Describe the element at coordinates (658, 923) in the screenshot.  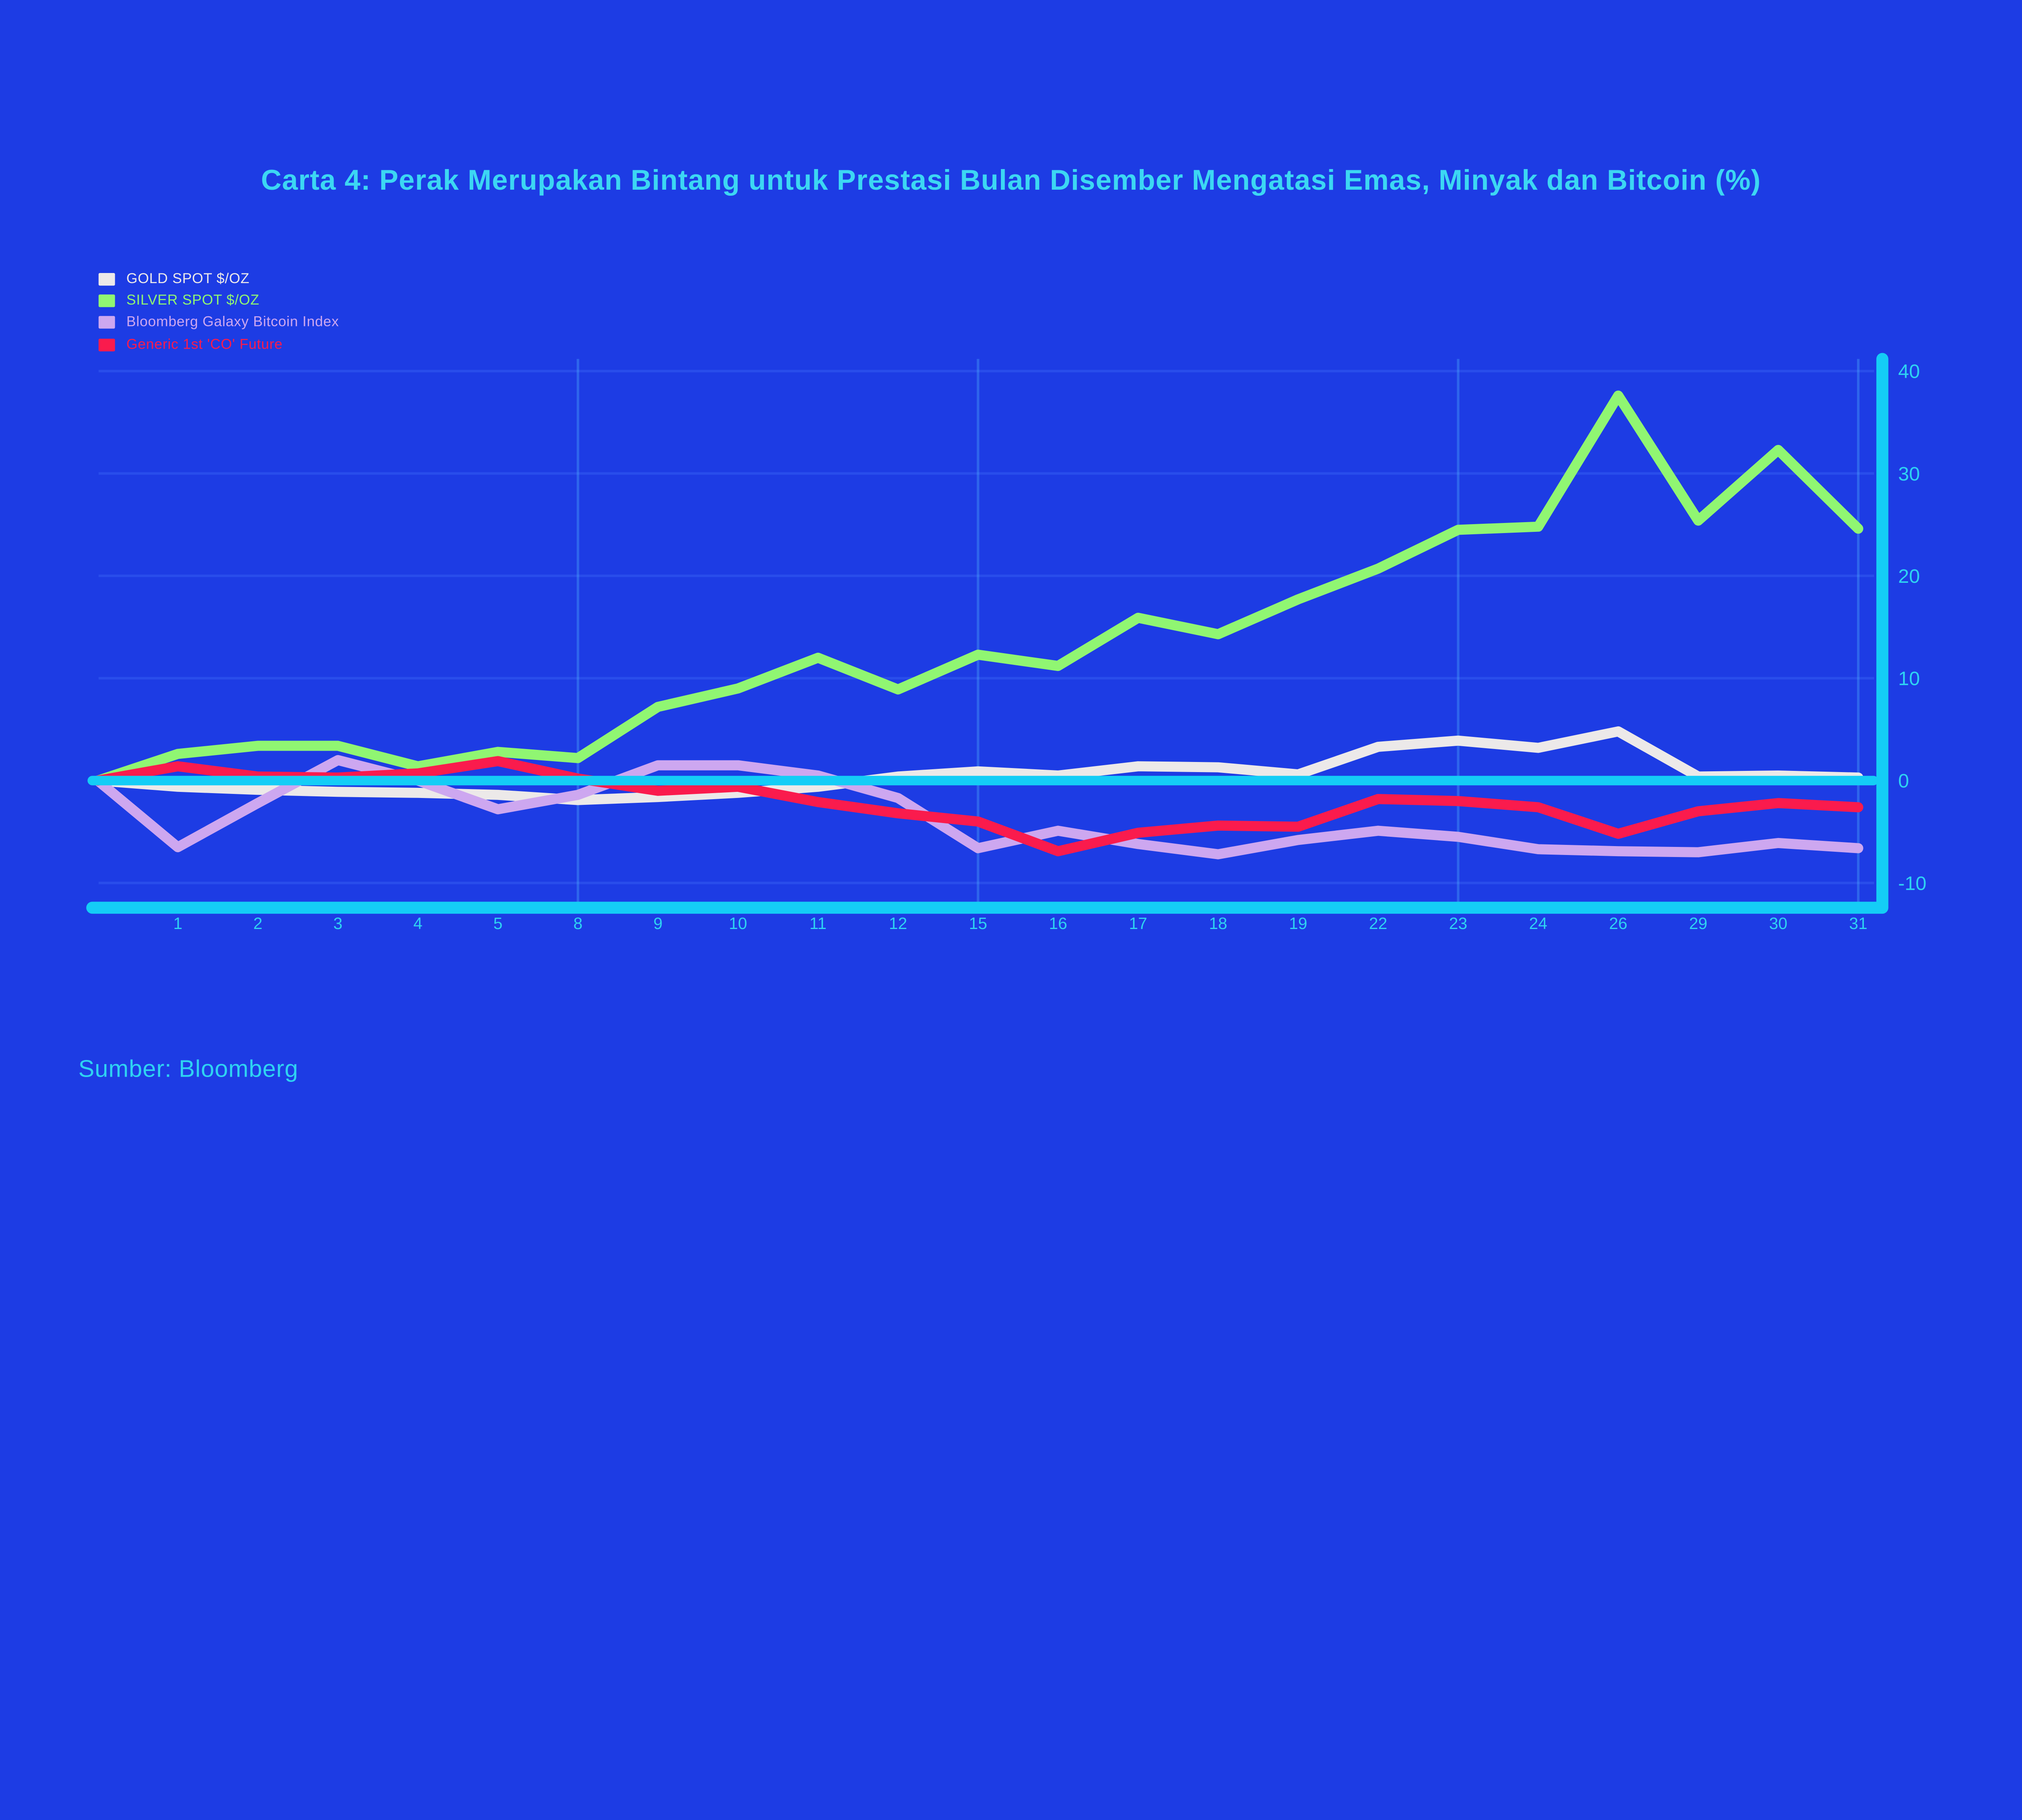
I see `x-tick-9: 9` at that location.